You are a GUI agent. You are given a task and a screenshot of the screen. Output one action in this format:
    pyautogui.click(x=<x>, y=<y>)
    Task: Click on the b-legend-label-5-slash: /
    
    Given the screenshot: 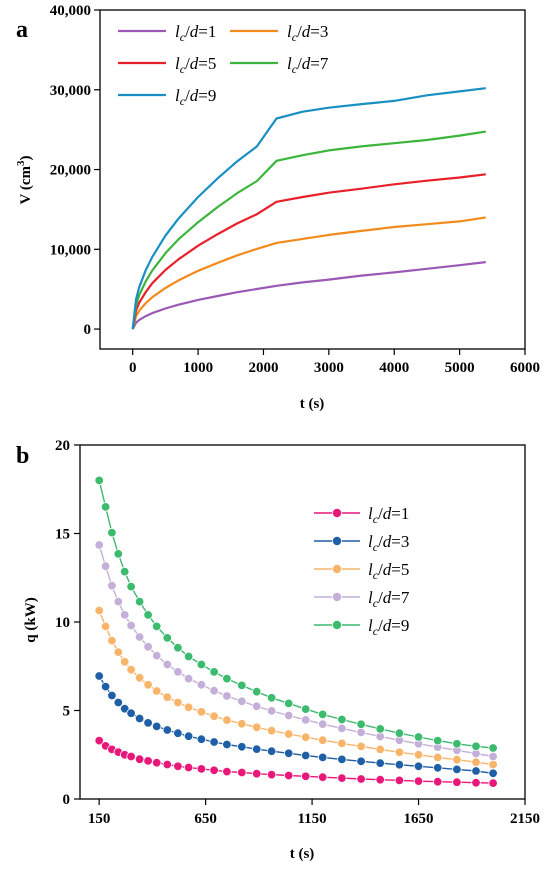 What is the action you would take?
    pyautogui.click(x=380, y=625)
    